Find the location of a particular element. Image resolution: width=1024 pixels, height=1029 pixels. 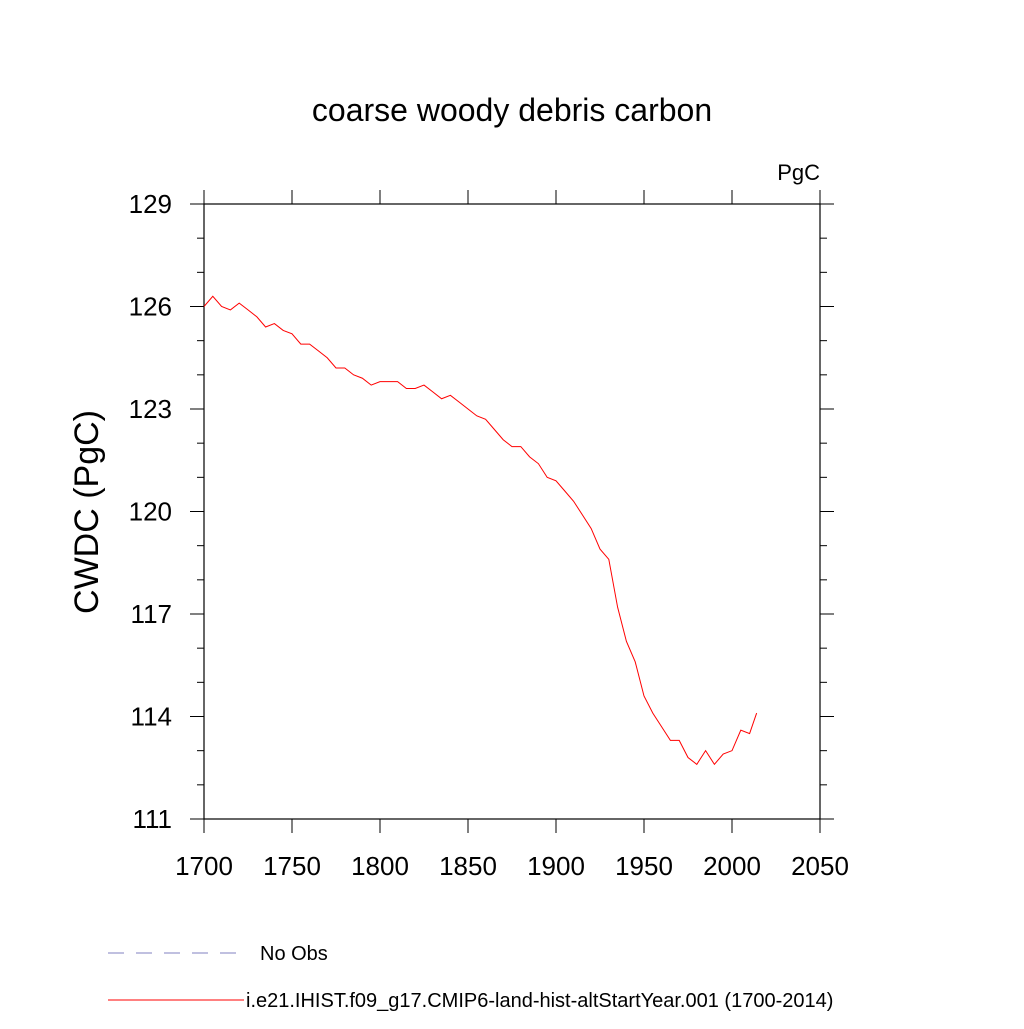

x-tick-label: 2000 is located at coordinates (732, 866).